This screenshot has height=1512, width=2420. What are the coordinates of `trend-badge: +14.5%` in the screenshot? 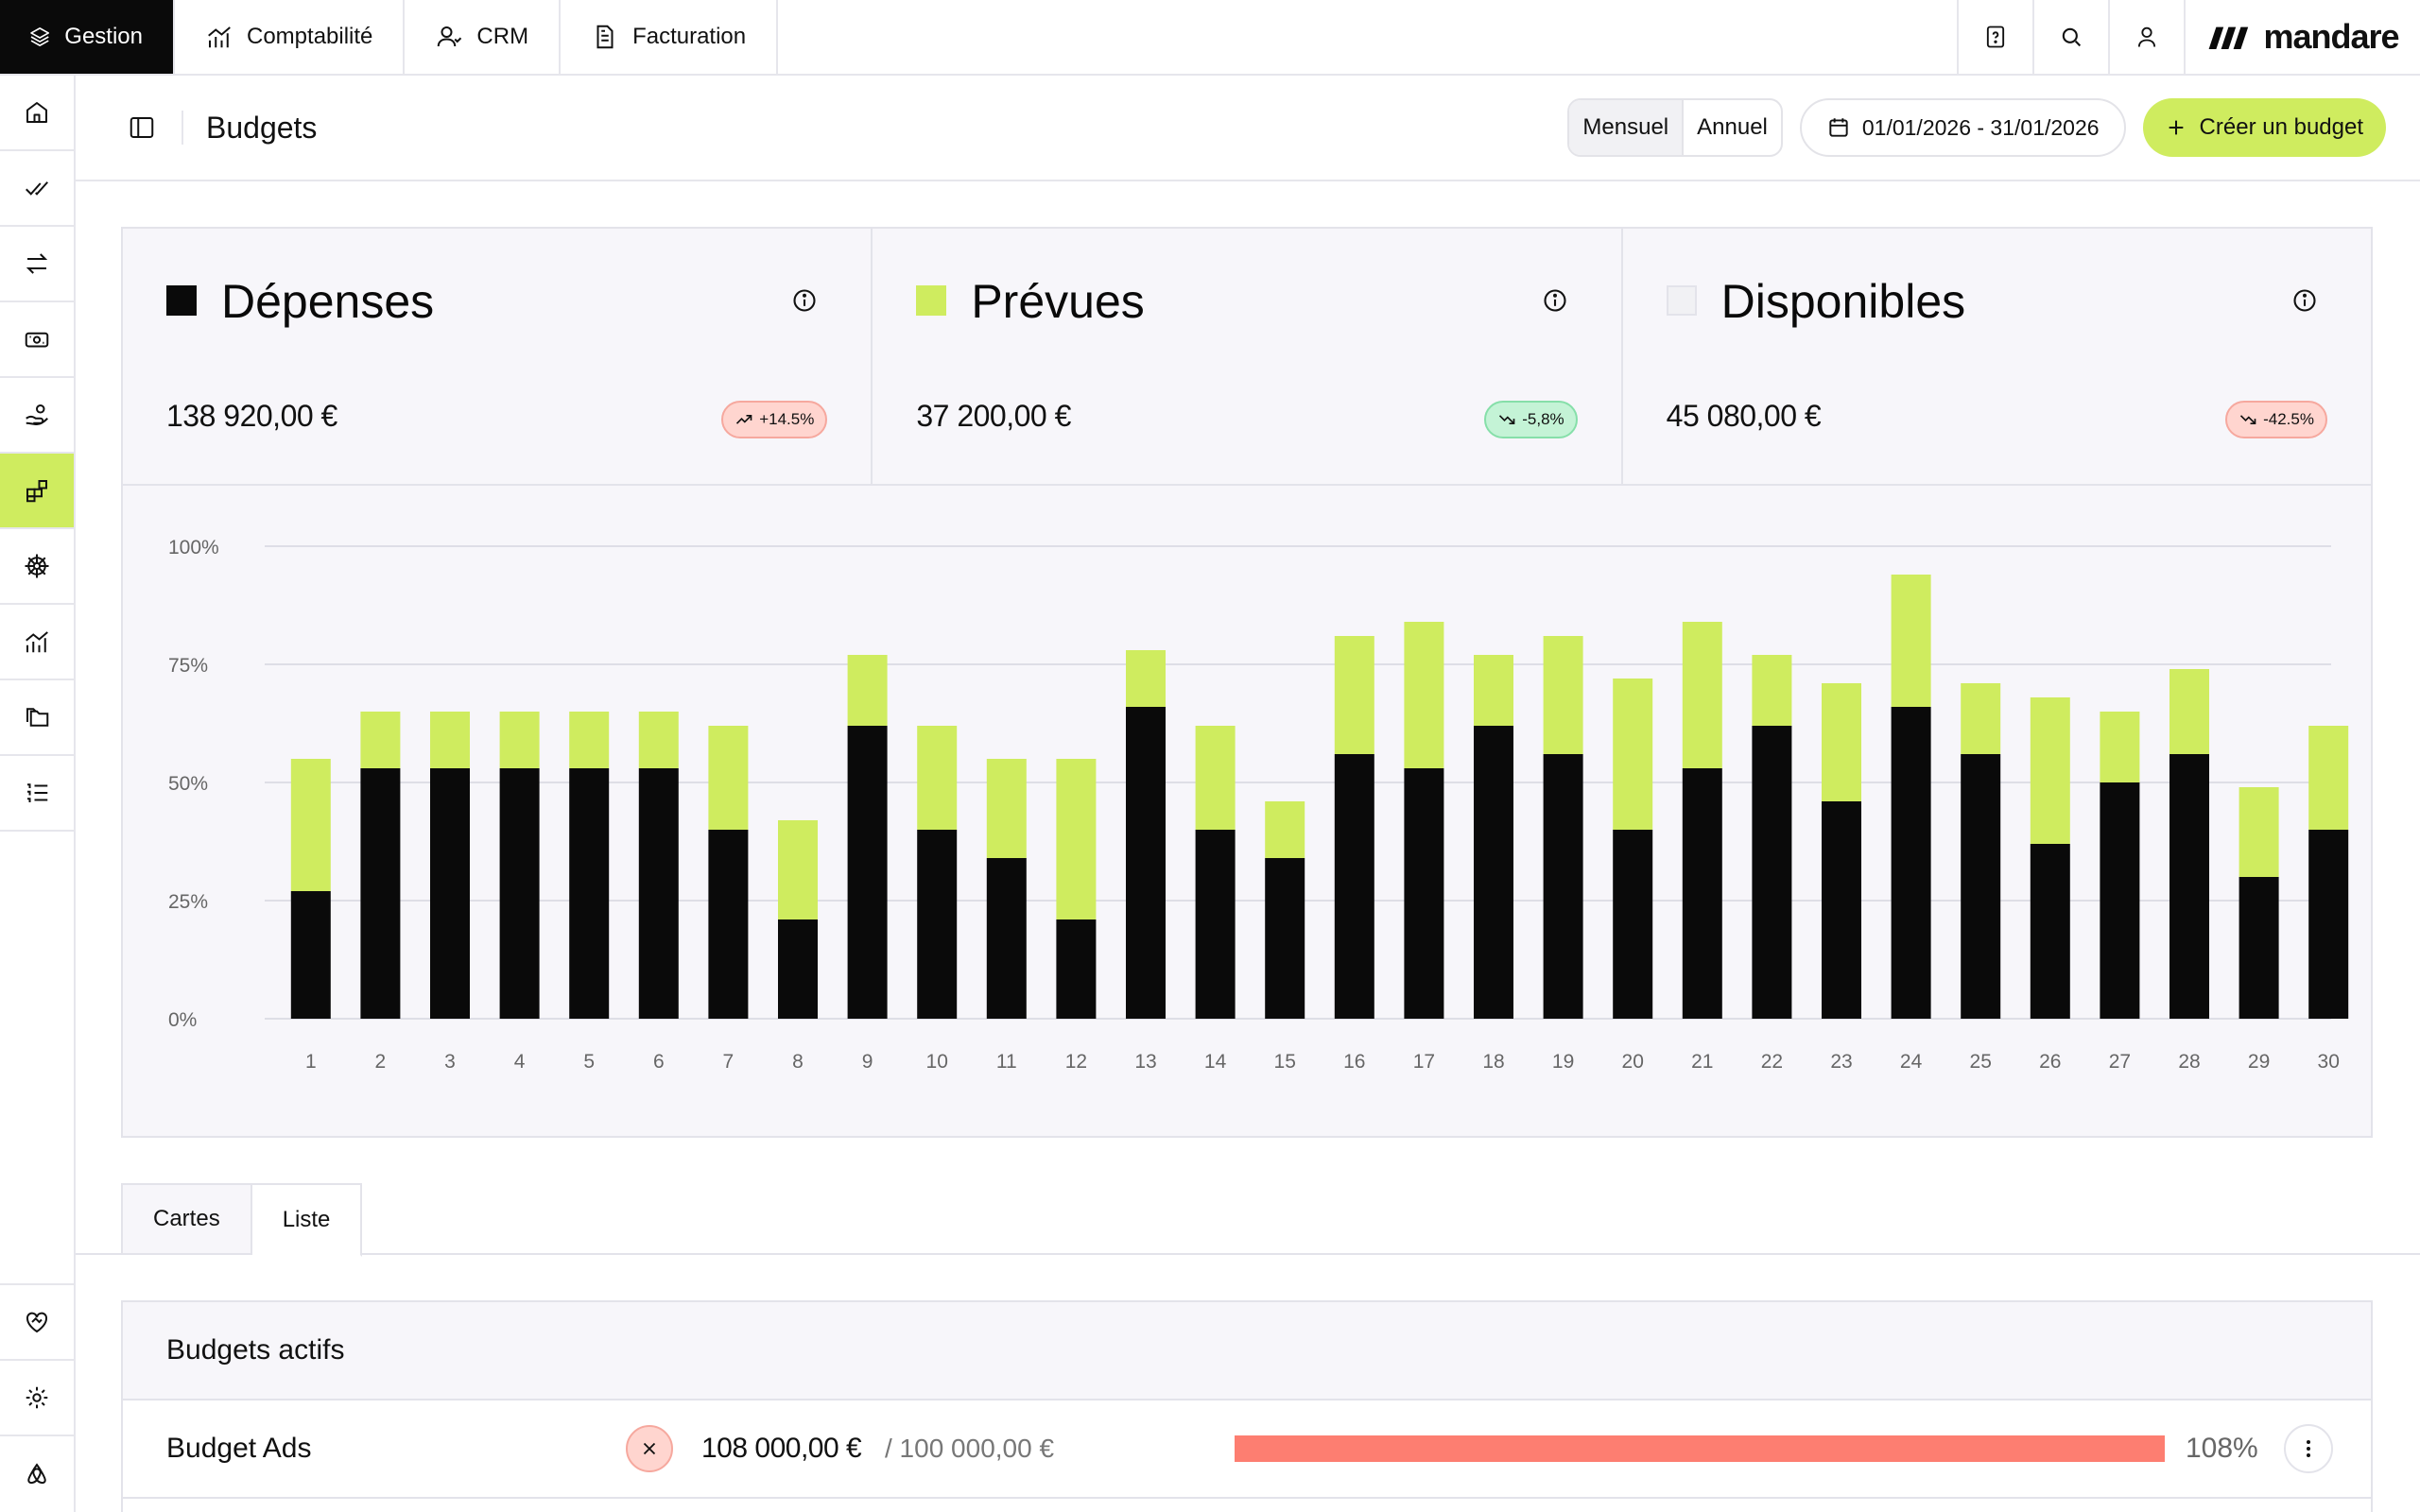 It's located at (774, 419).